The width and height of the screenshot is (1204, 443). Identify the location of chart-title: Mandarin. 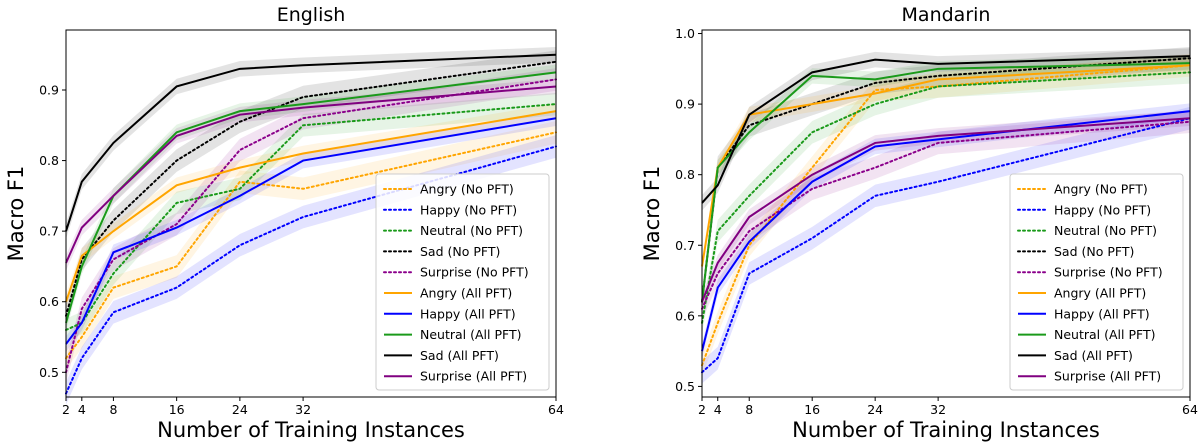
(946, 15).